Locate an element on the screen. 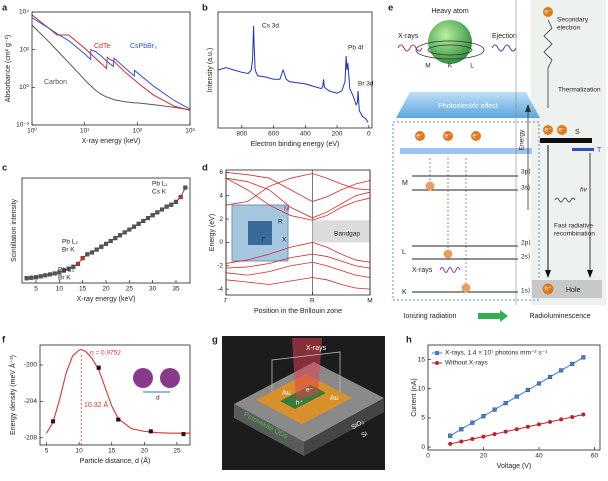  orbital-label: 2p⟩ is located at coordinates (526, 243).